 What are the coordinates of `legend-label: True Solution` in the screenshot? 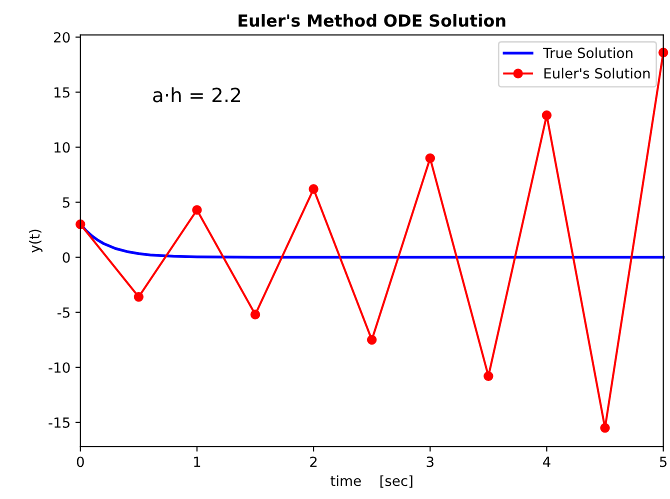 It's located at (587, 52).